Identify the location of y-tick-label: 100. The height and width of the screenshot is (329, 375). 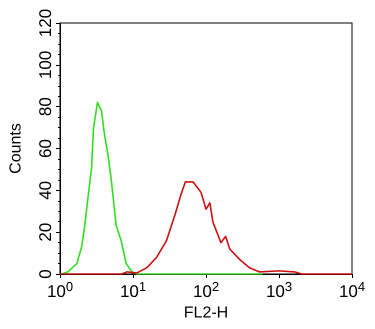
(45, 65).